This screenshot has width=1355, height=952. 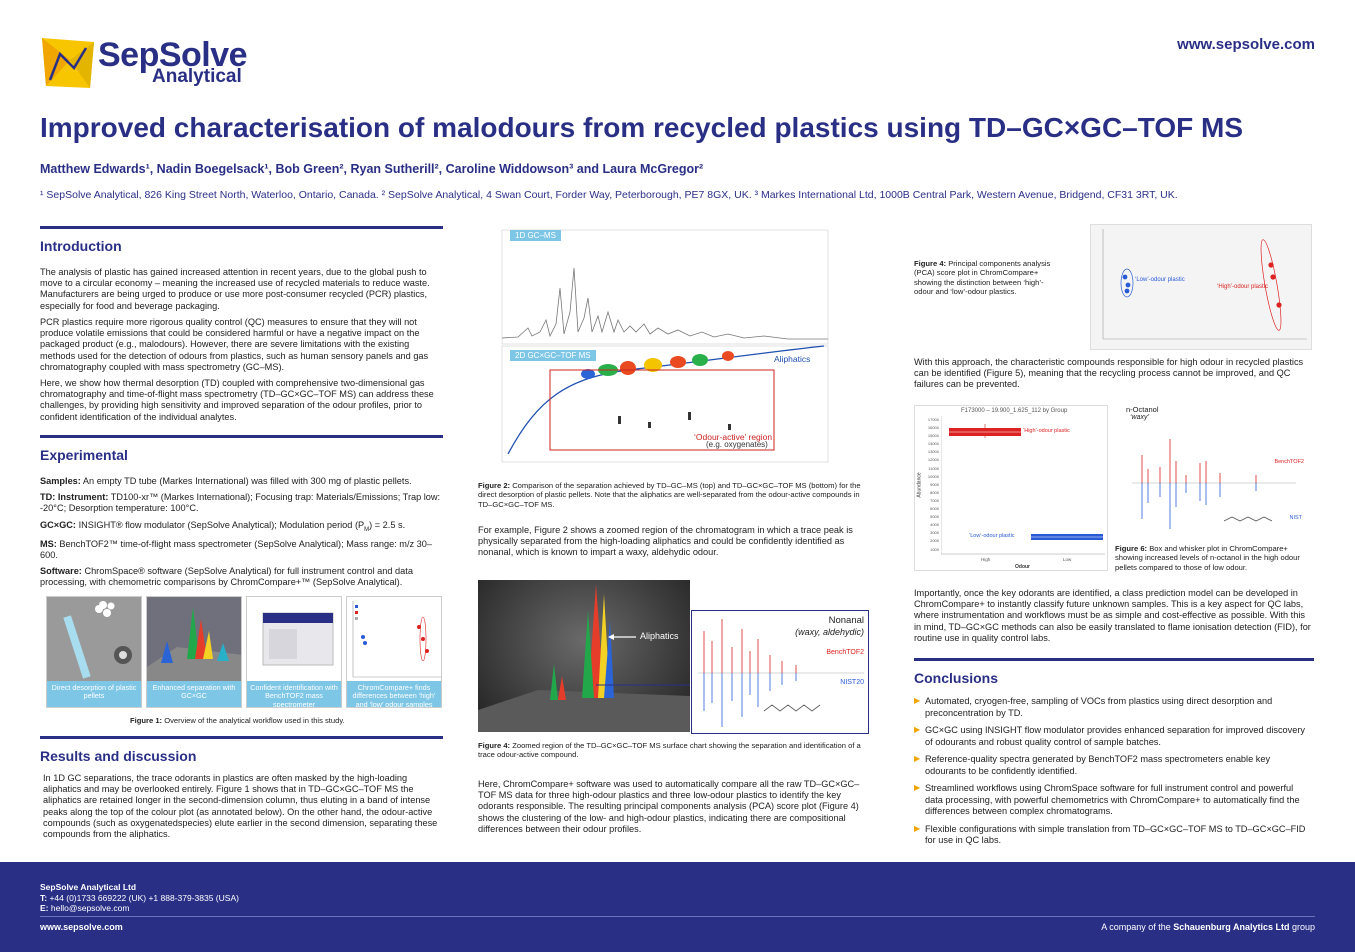 What do you see at coordinates (829, 632) in the screenshot?
I see `fig3-odour: (waxy, aldehydic)` at bounding box center [829, 632].